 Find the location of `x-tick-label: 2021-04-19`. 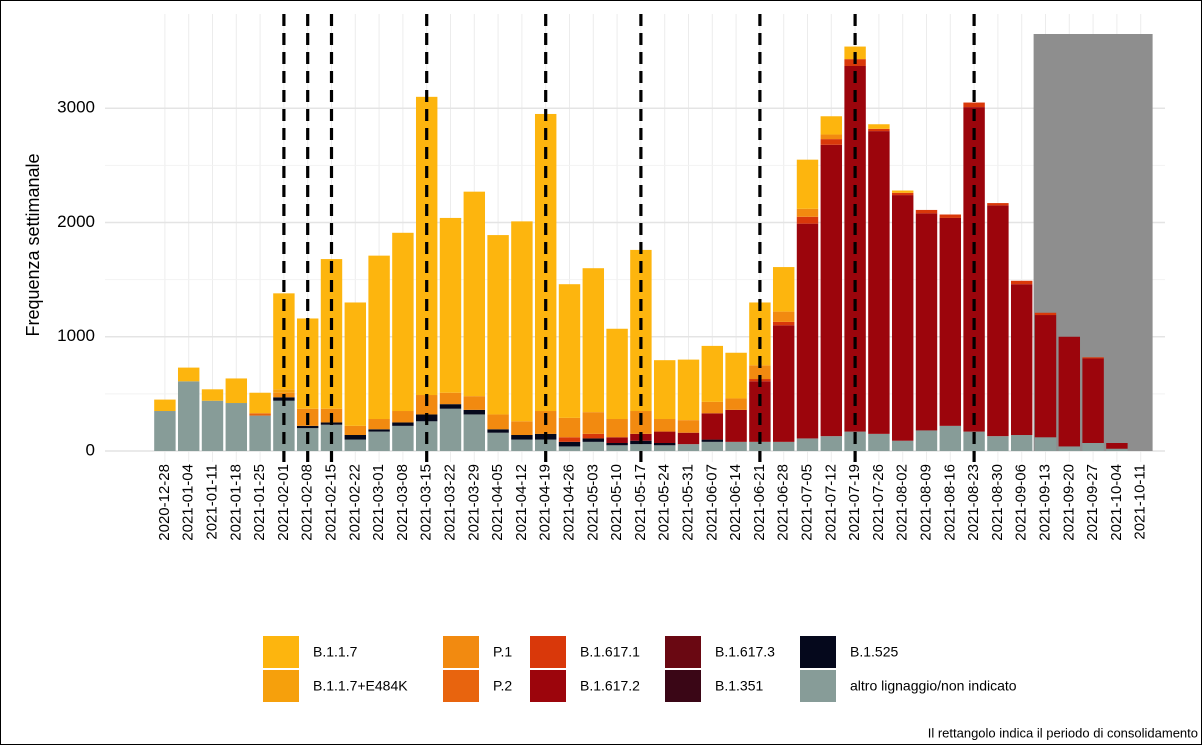

x-tick-label: 2021-04-19 is located at coordinates (545, 502).